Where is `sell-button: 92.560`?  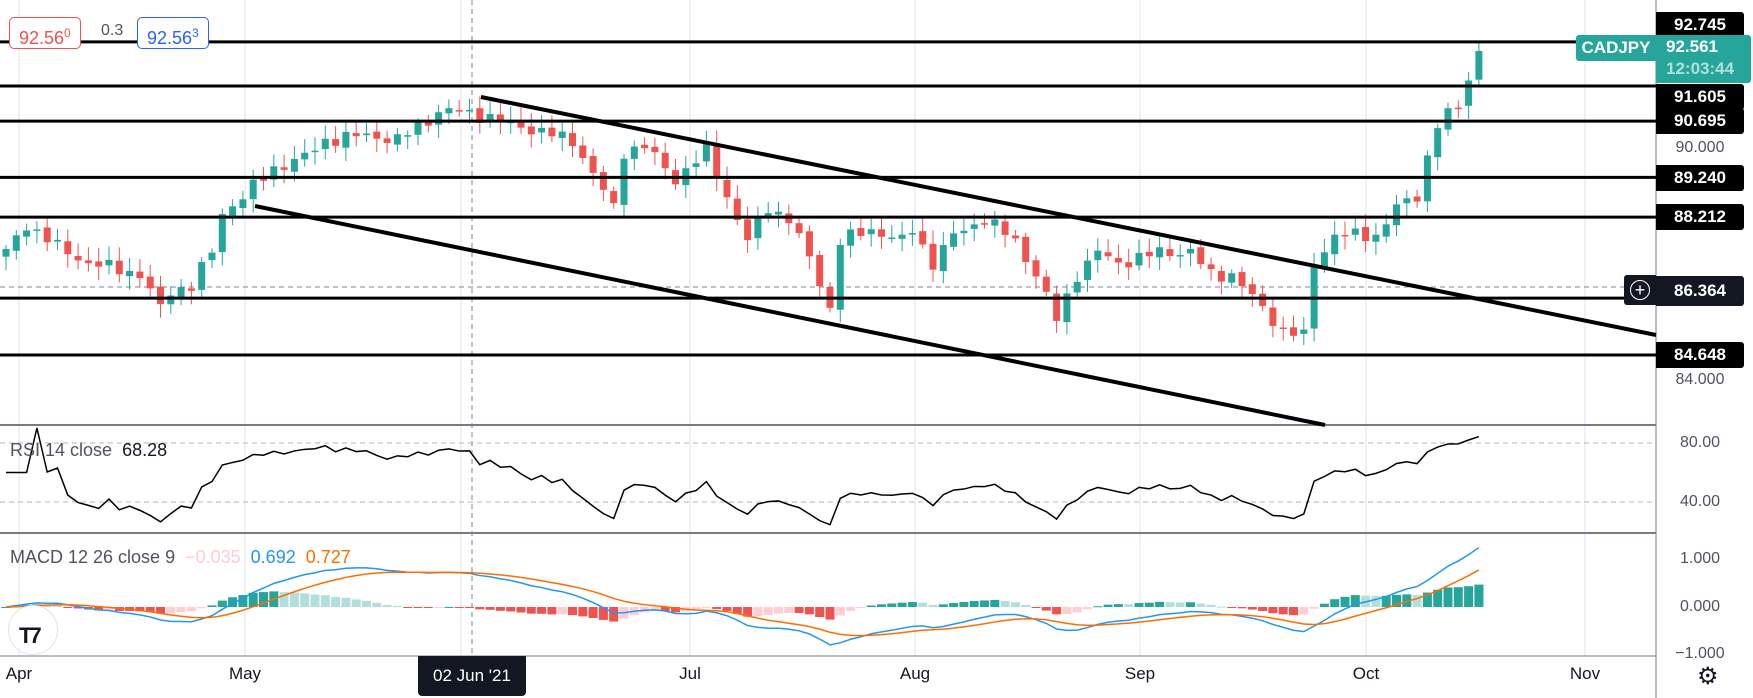
sell-button: 92.560 is located at coordinates (45, 33).